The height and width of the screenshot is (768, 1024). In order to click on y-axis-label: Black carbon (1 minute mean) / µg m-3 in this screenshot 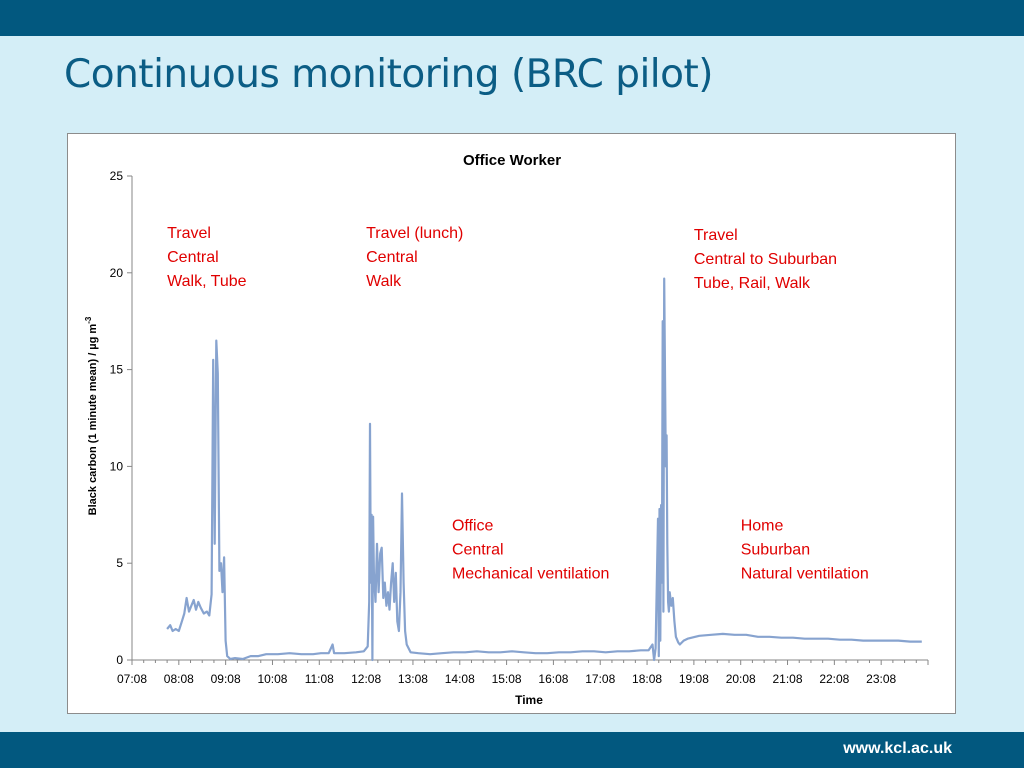, I will do `click(91, 415)`.